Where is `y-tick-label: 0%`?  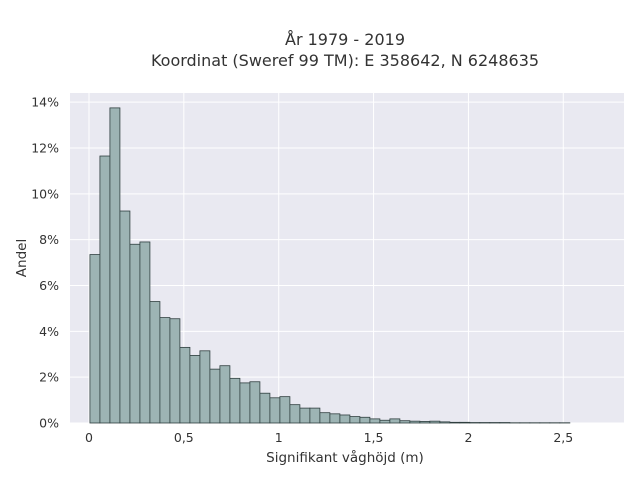 y-tick-label: 0% is located at coordinates (49, 423).